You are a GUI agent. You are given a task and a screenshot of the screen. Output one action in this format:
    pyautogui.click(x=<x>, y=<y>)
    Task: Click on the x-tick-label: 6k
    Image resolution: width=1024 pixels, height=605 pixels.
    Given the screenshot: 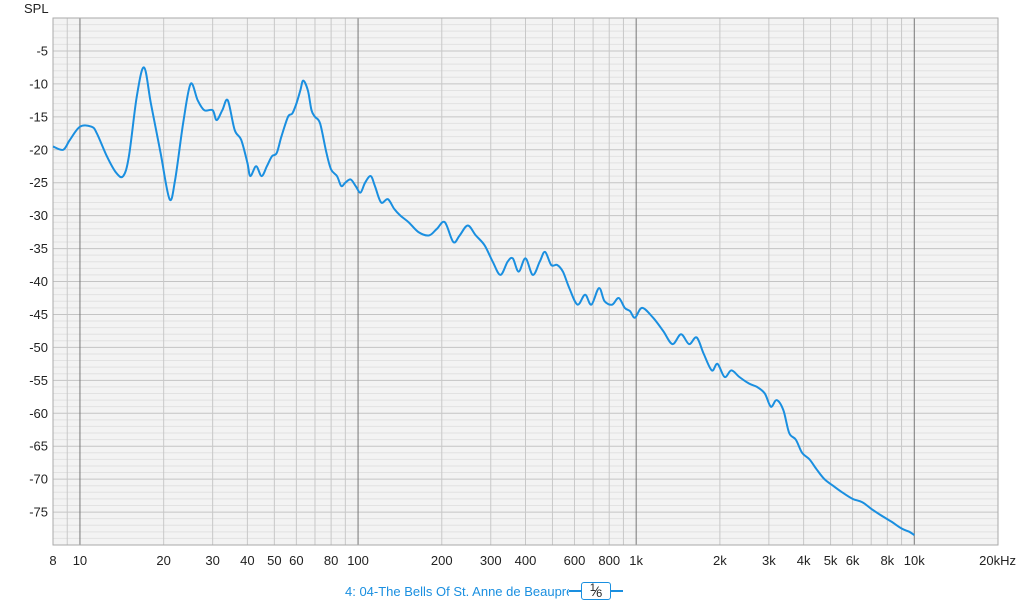 What is the action you would take?
    pyautogui.click(x=853, y=560)
    